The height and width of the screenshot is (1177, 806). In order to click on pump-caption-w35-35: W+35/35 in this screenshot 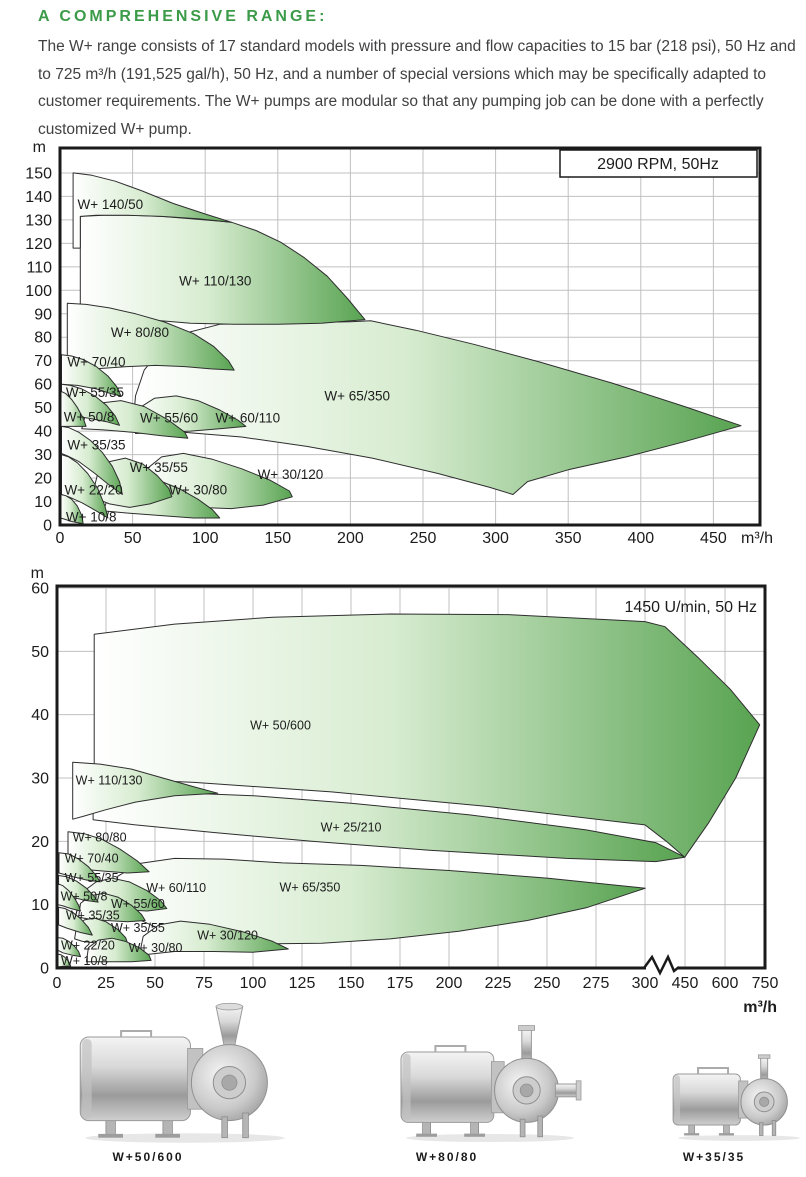, I will do `click(714, 1157)`.